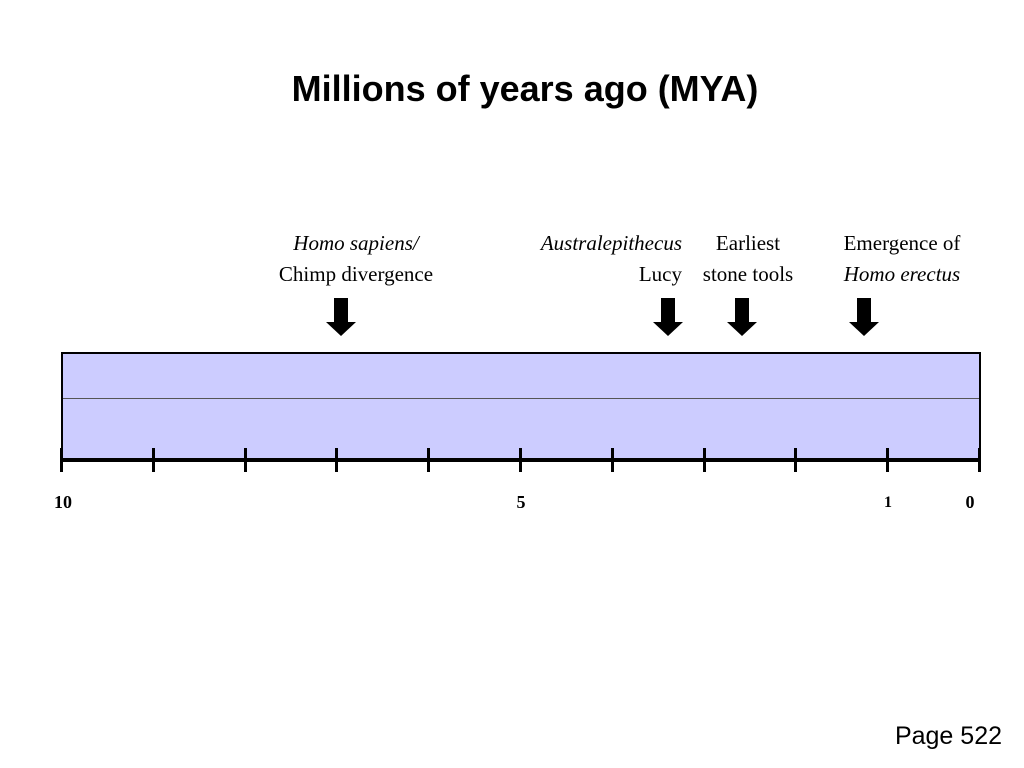  Describe the element at coordinates (521, 502) in the screenshot. I see `axis-label-5: 5` at that location.